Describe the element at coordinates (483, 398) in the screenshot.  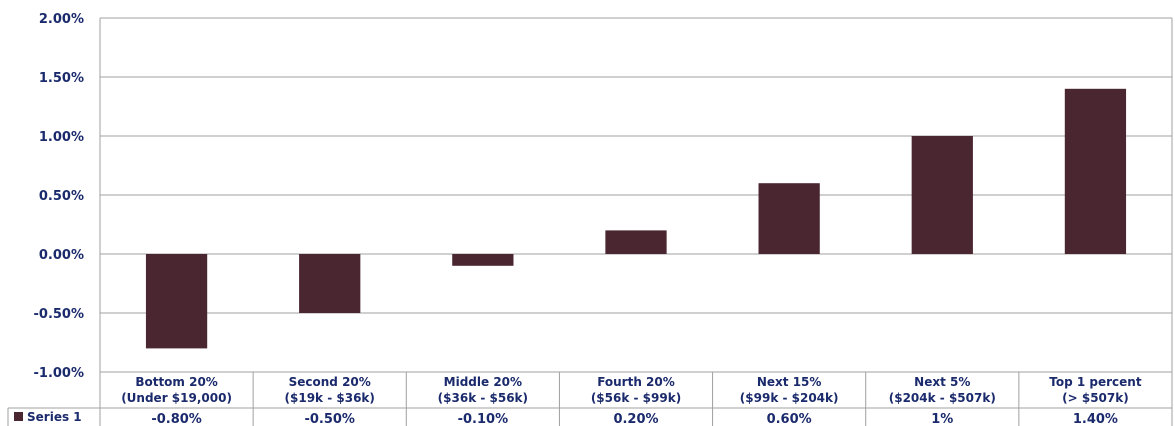
I see `category-label: ($36k - $56k)` at that location.